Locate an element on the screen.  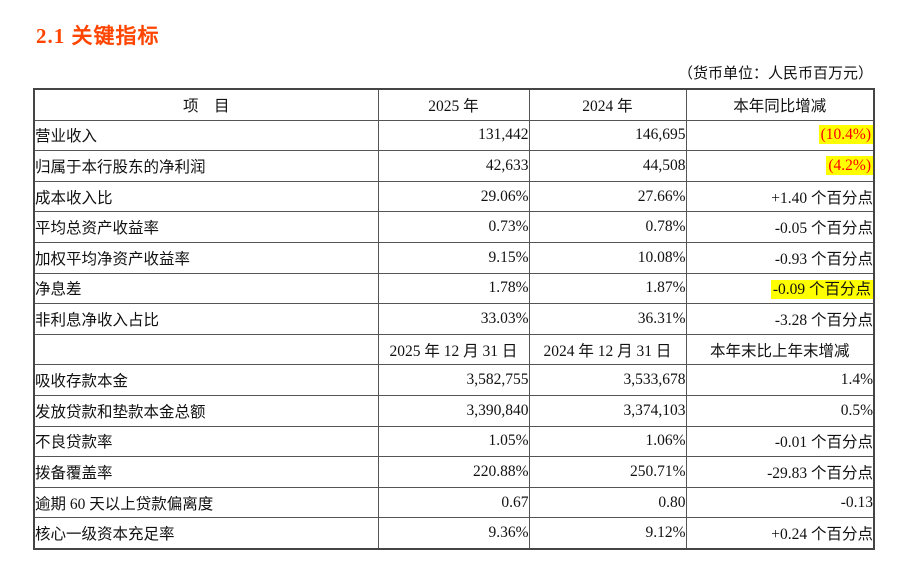
value-2025-cell: 220.88% is located at coordinates (453, 472).